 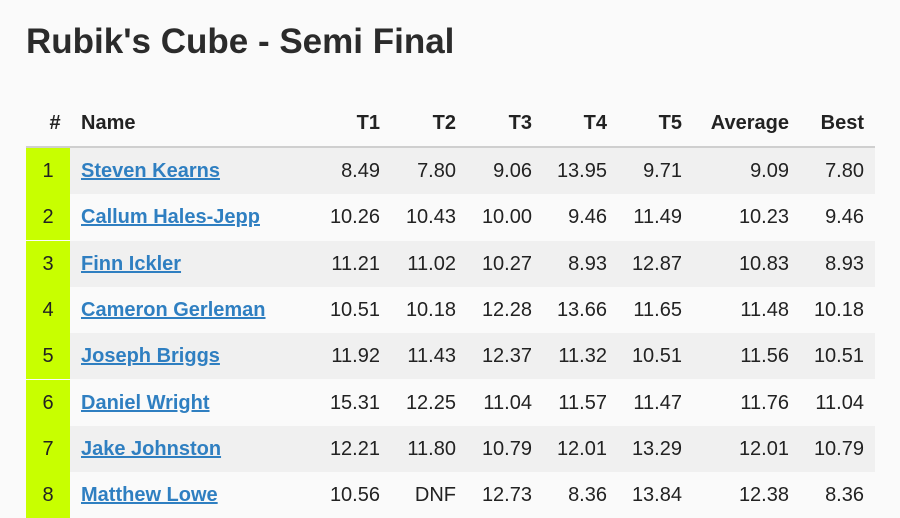 What do you see at coordinates (512, 171) in the screenshot?
I see `time-cell: 9.06` at bounding box center [512, 171].